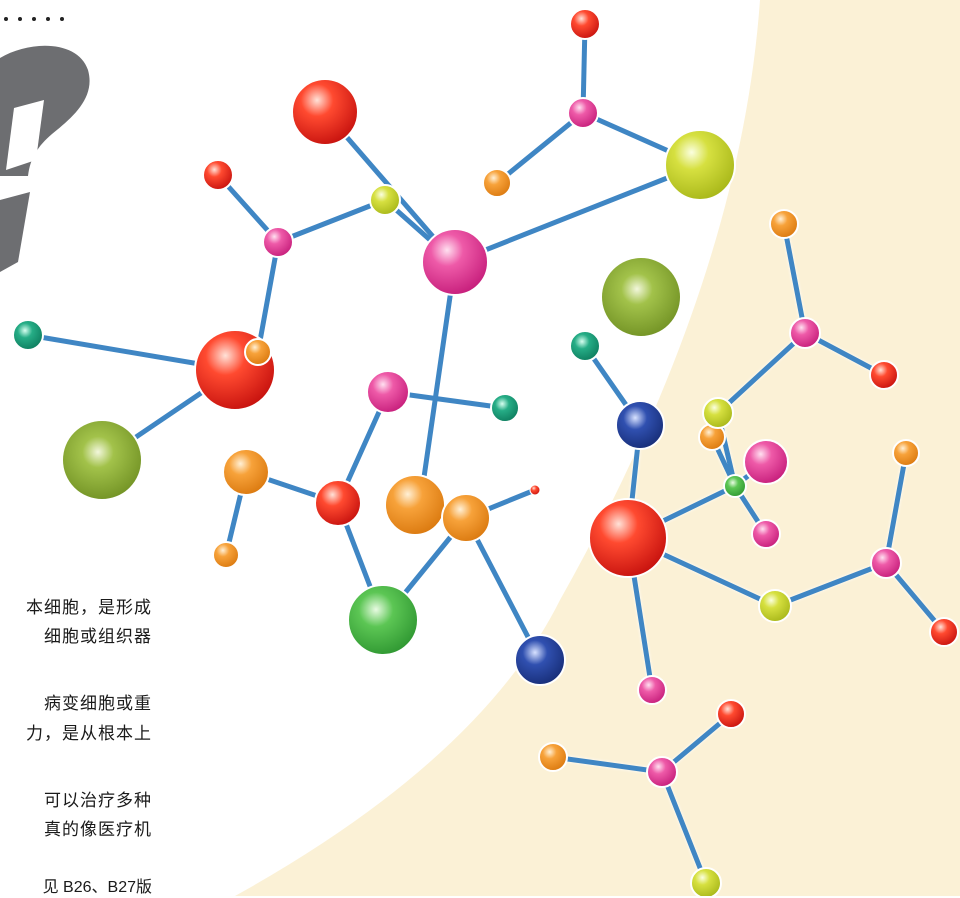 Image resolution: width=960 pixels, height=898 pixels. What do you see at coordinates (34, 19) in the screenshot?
I see `dotted-line` at bounding box center [34, 19].